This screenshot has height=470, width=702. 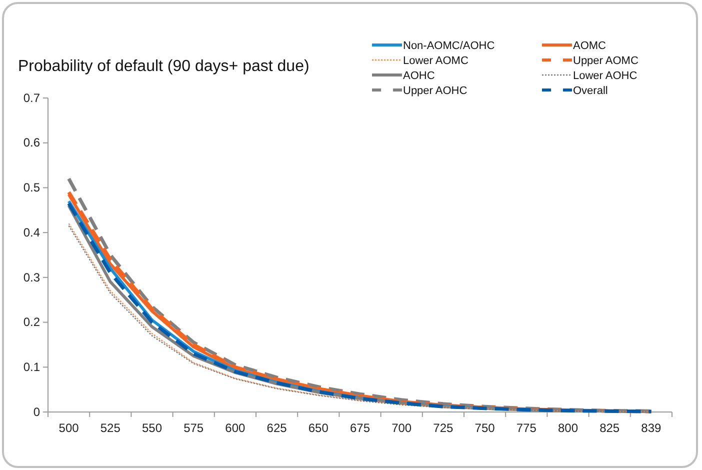 I want to click on legend-label: Lower AOHC, so click(x=605, y=76).